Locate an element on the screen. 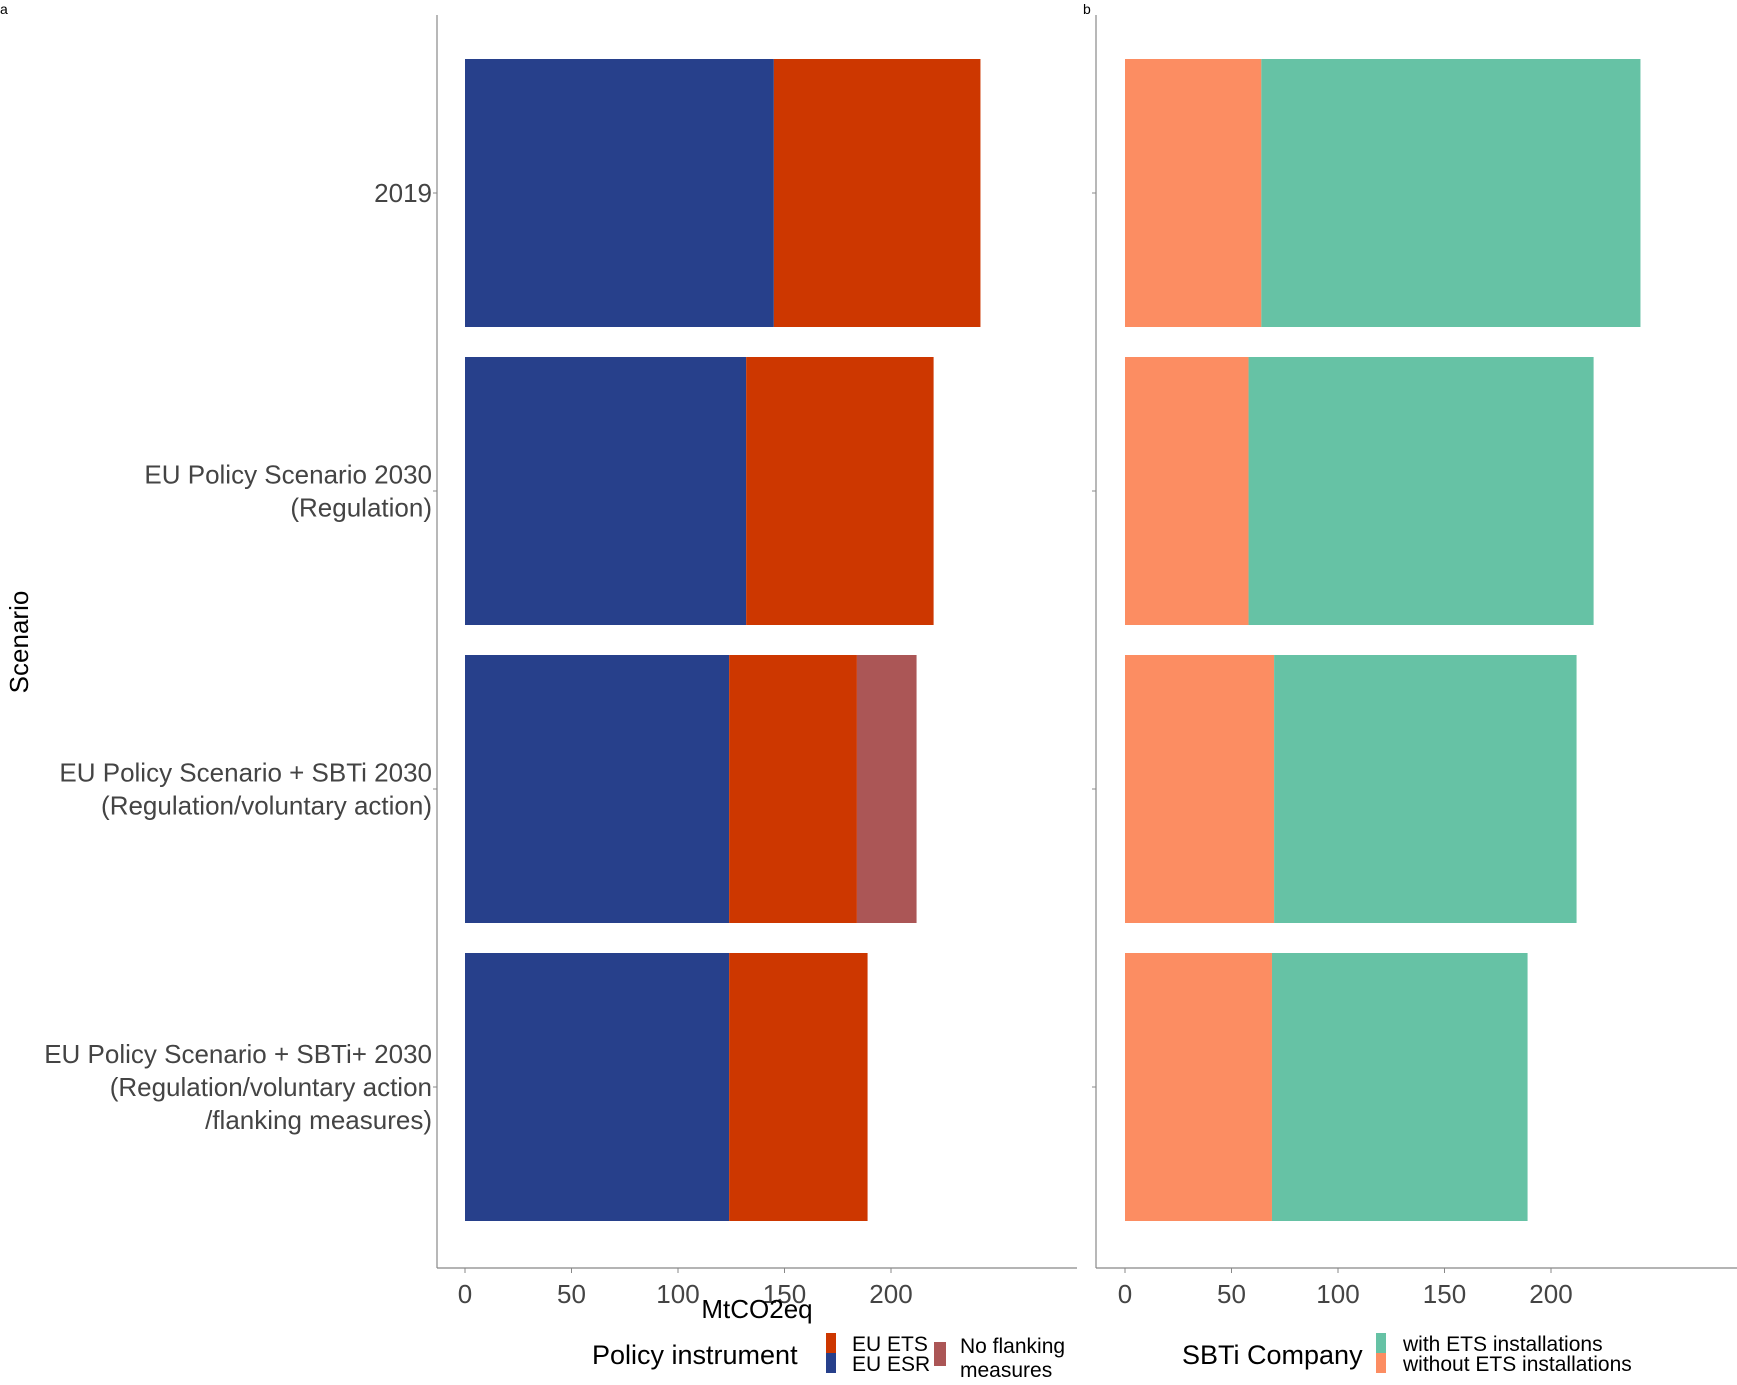 This screenshot has width=1737, height=1385. legend-title: SBTi Company is located at coordinates (1272, 1355).